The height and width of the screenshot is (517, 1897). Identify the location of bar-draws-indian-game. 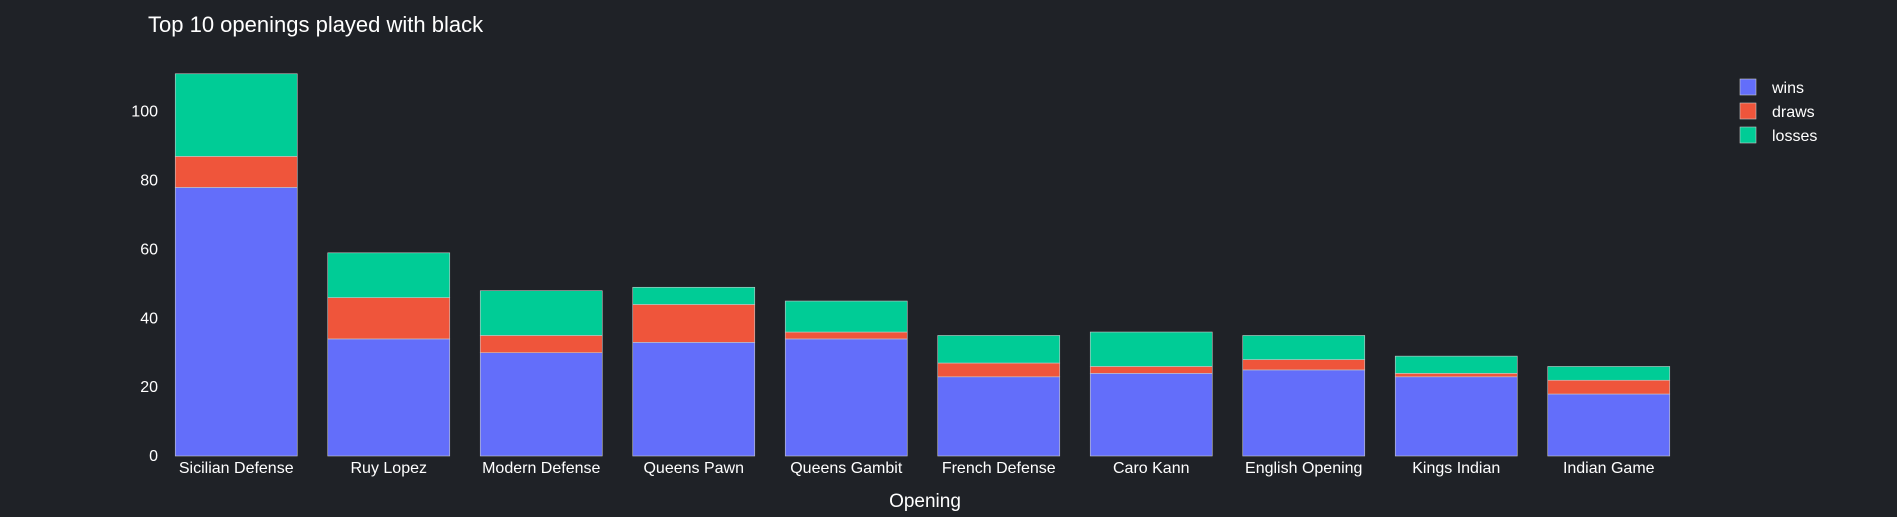
(1609, 387).